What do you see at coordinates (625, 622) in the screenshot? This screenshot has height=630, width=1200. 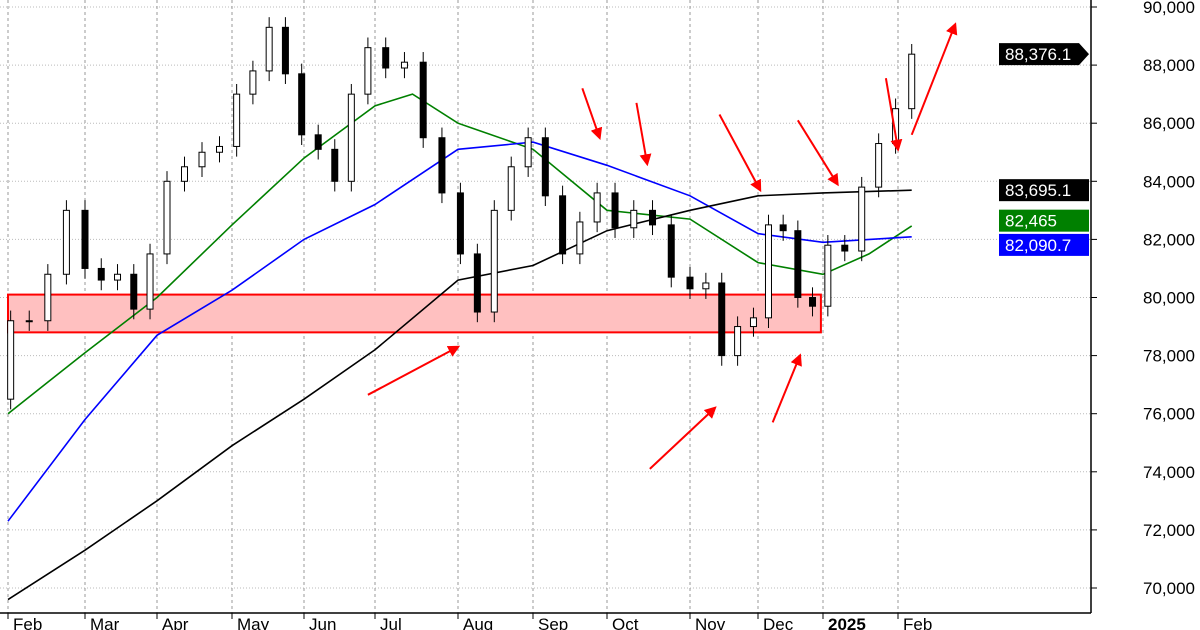 I see `x-tick-label: Oct` at bounding box center [625, 622].